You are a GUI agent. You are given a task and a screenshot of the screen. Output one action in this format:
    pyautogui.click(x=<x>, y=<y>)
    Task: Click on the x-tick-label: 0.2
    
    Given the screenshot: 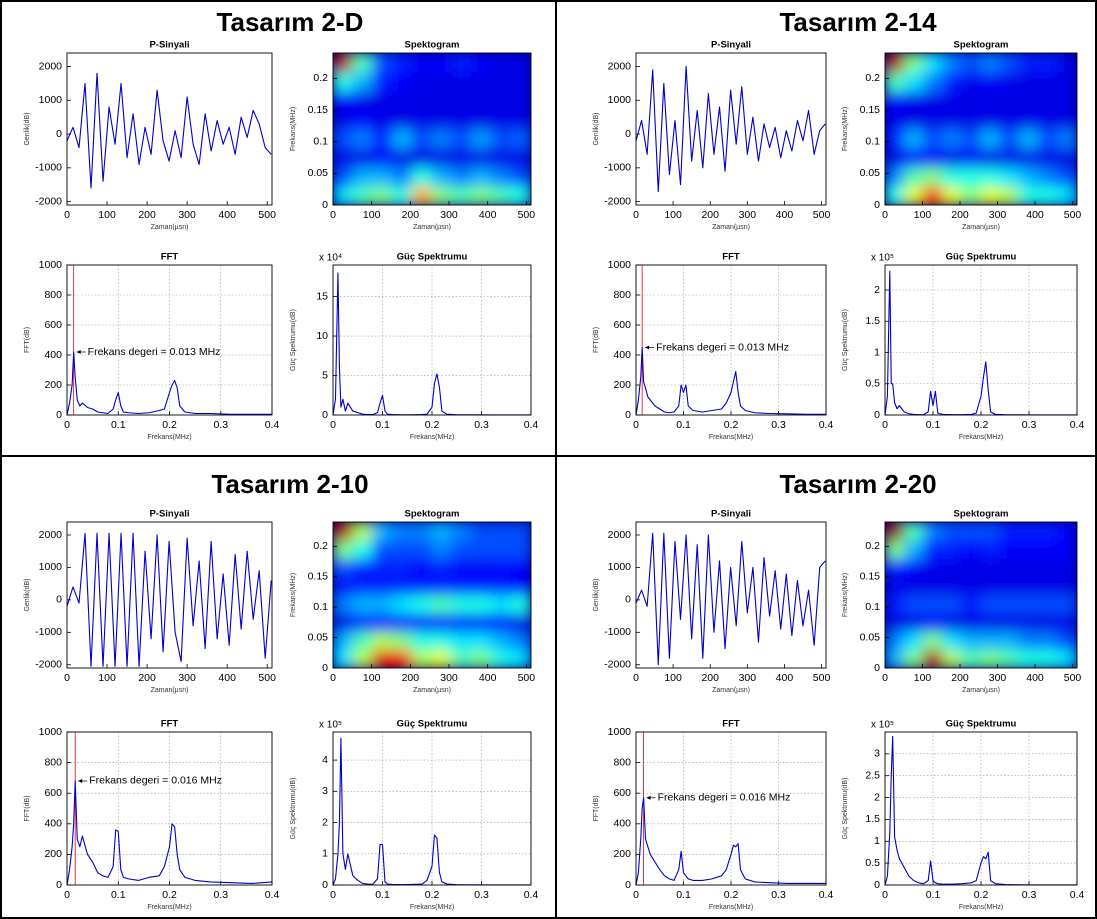 What is the action you would take?
    pyautogui.click(x=169, y=895)
    